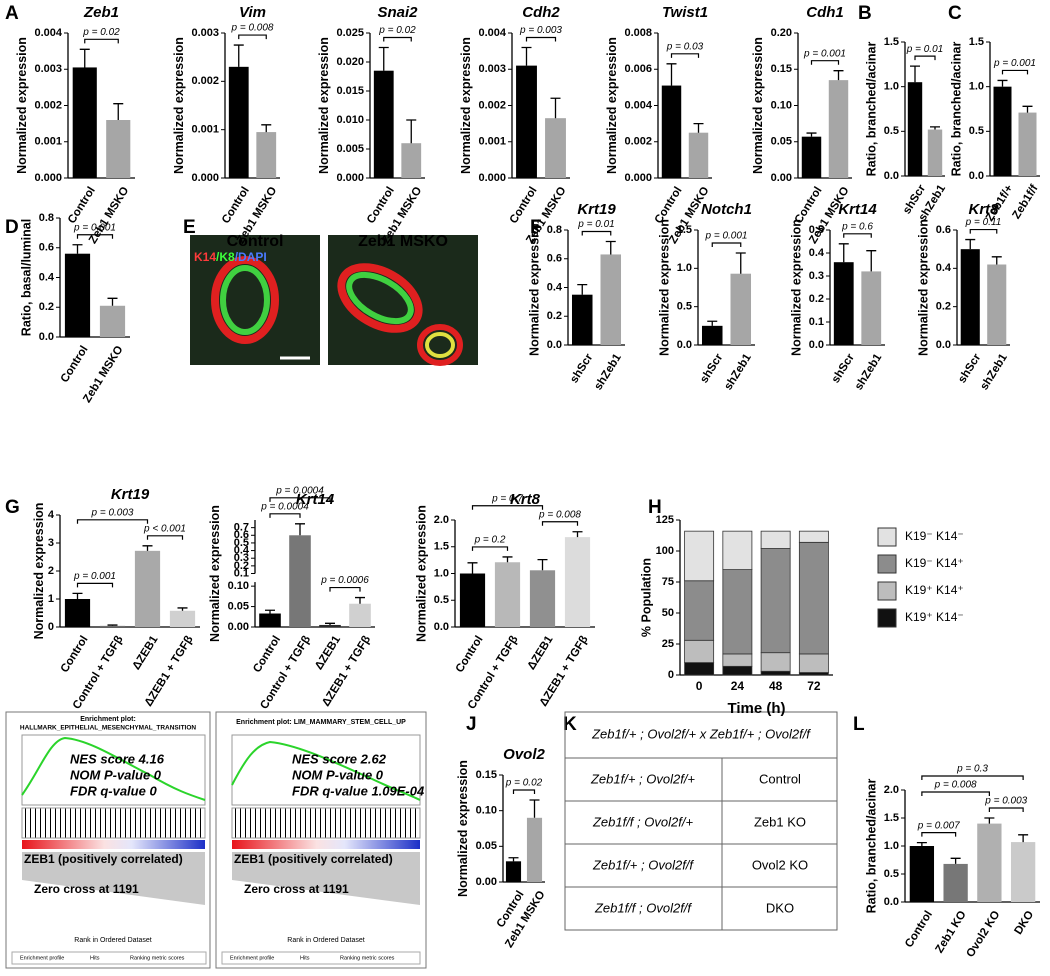  Describe the element at coordinates (541, 12) in the screenshot. I see `chart-title: Cdh2` at that location.